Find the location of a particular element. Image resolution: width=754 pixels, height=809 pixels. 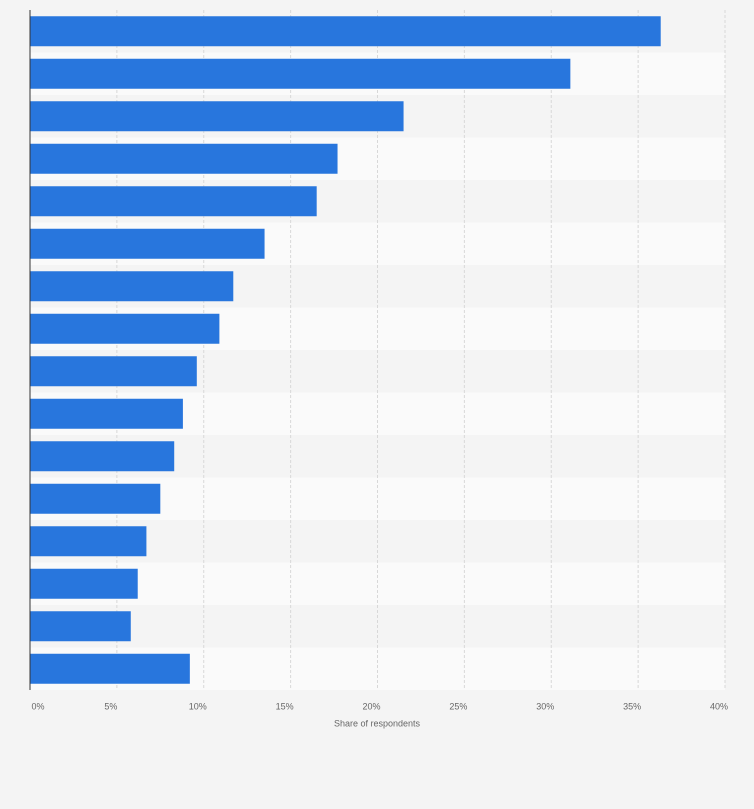

x-tick-label: 20% is located at coordinates (371, 706).